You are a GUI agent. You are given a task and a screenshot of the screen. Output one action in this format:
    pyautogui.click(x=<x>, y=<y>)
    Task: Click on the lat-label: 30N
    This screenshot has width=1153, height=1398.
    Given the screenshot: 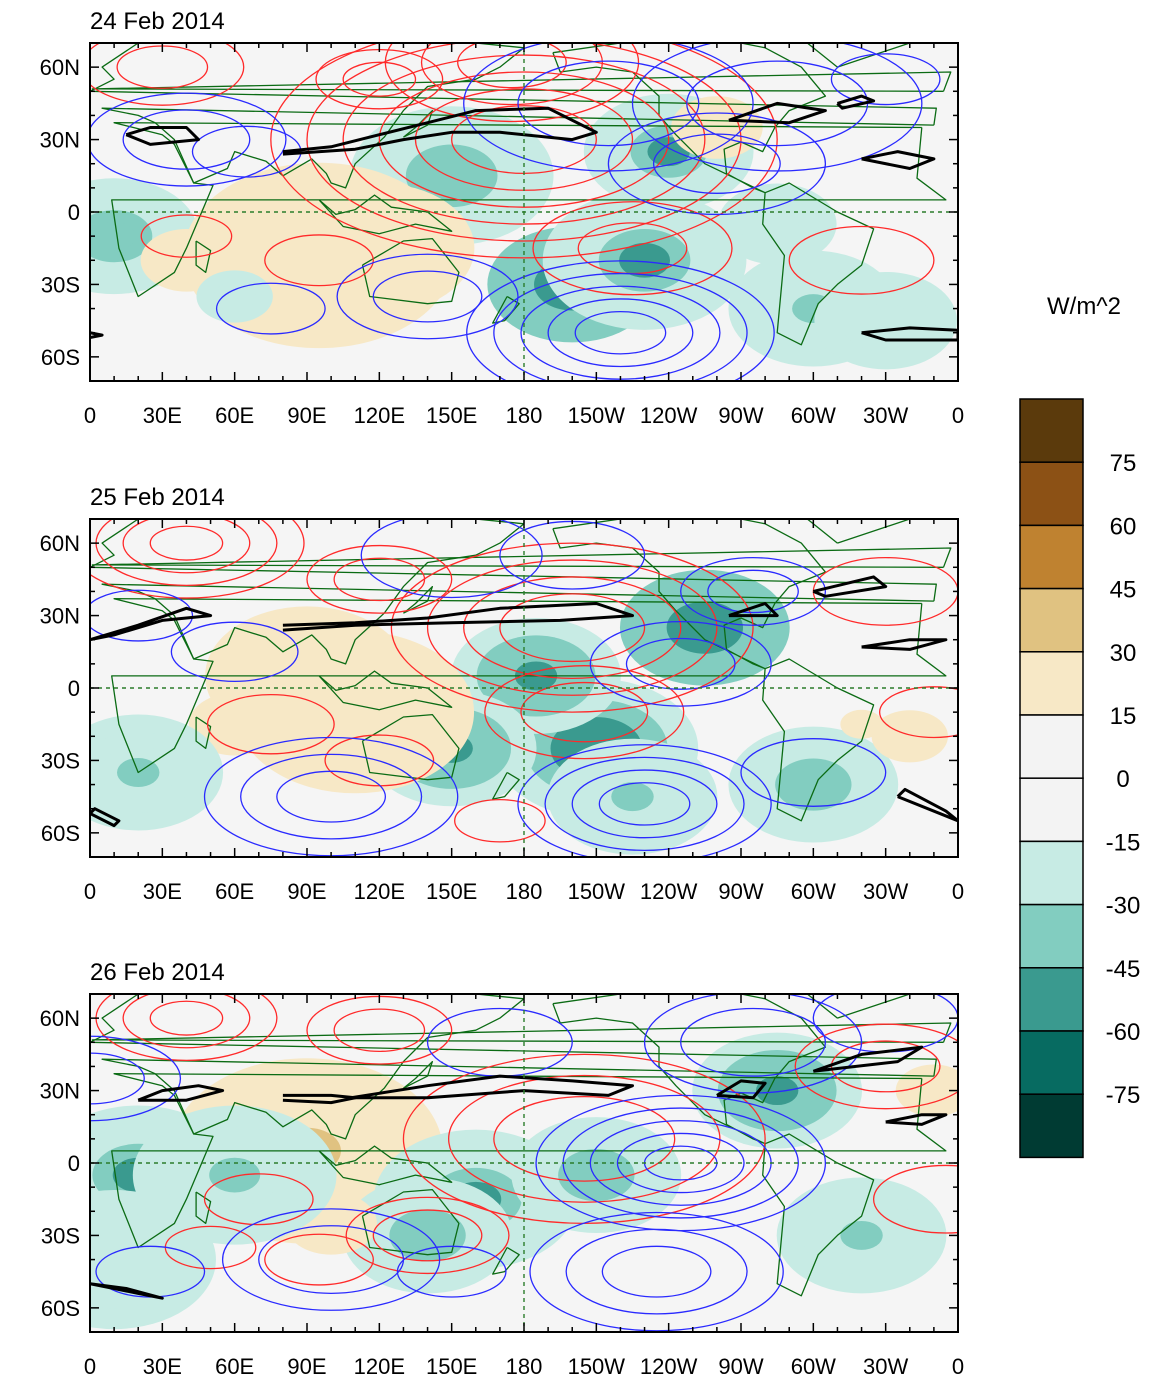 What is the action you would take?
    pyautogui.click(x=60, y=616)
    